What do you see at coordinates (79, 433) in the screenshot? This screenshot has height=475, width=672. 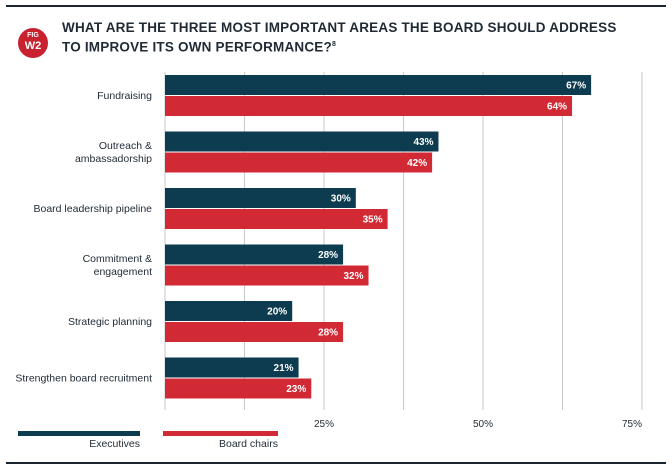 I see `legend-swatch-executives` at bounding box center [79, 433].